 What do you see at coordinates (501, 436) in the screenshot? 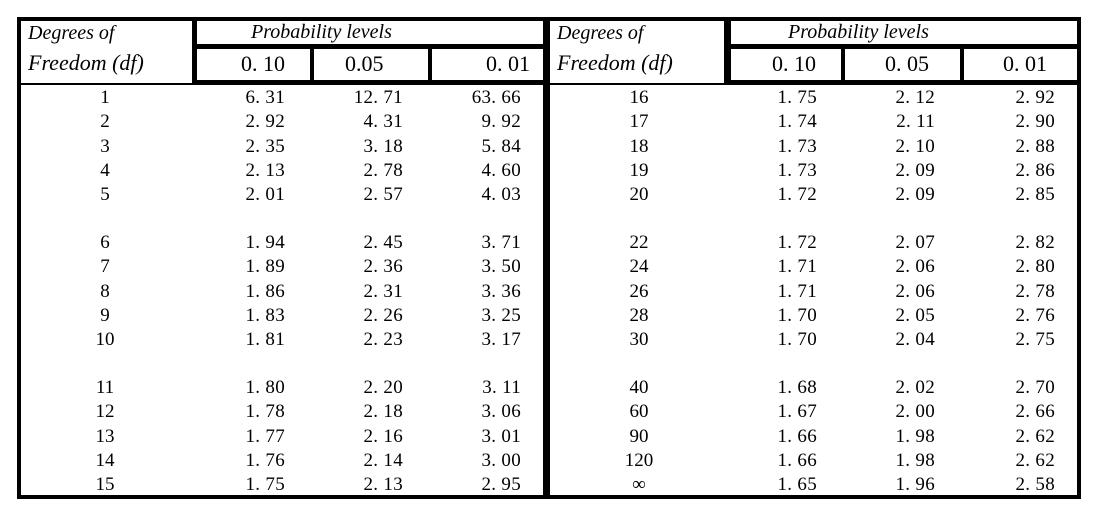
I see `left-value-cell: 3. 01` at bounding box center [501, 436].